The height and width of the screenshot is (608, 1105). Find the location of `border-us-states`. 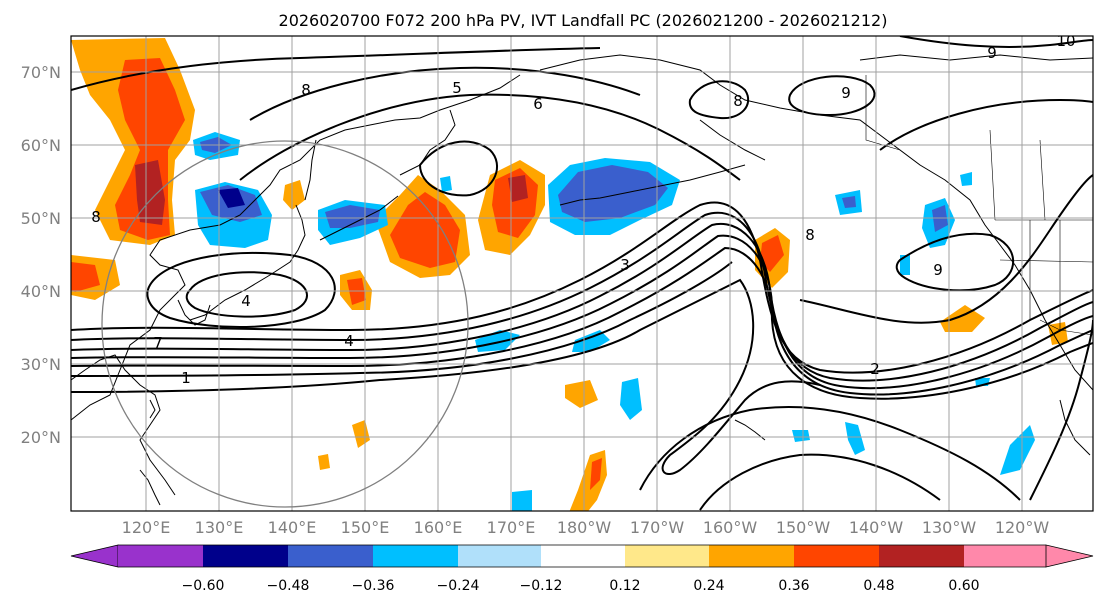

border-us-states is located at coordinates (1046, 275).